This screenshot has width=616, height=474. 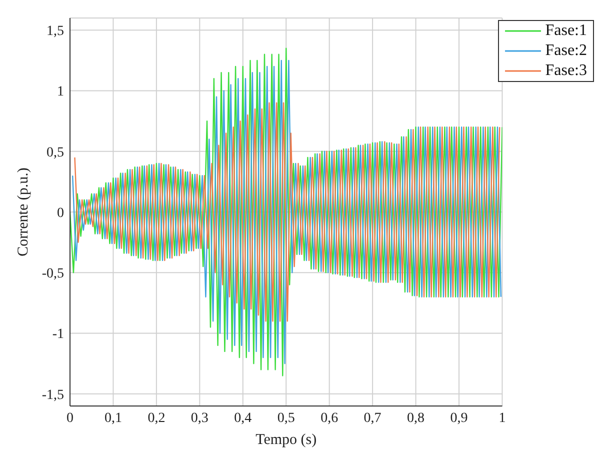 I want to click on y-tick-label: 1, so click(x=60, y=92).